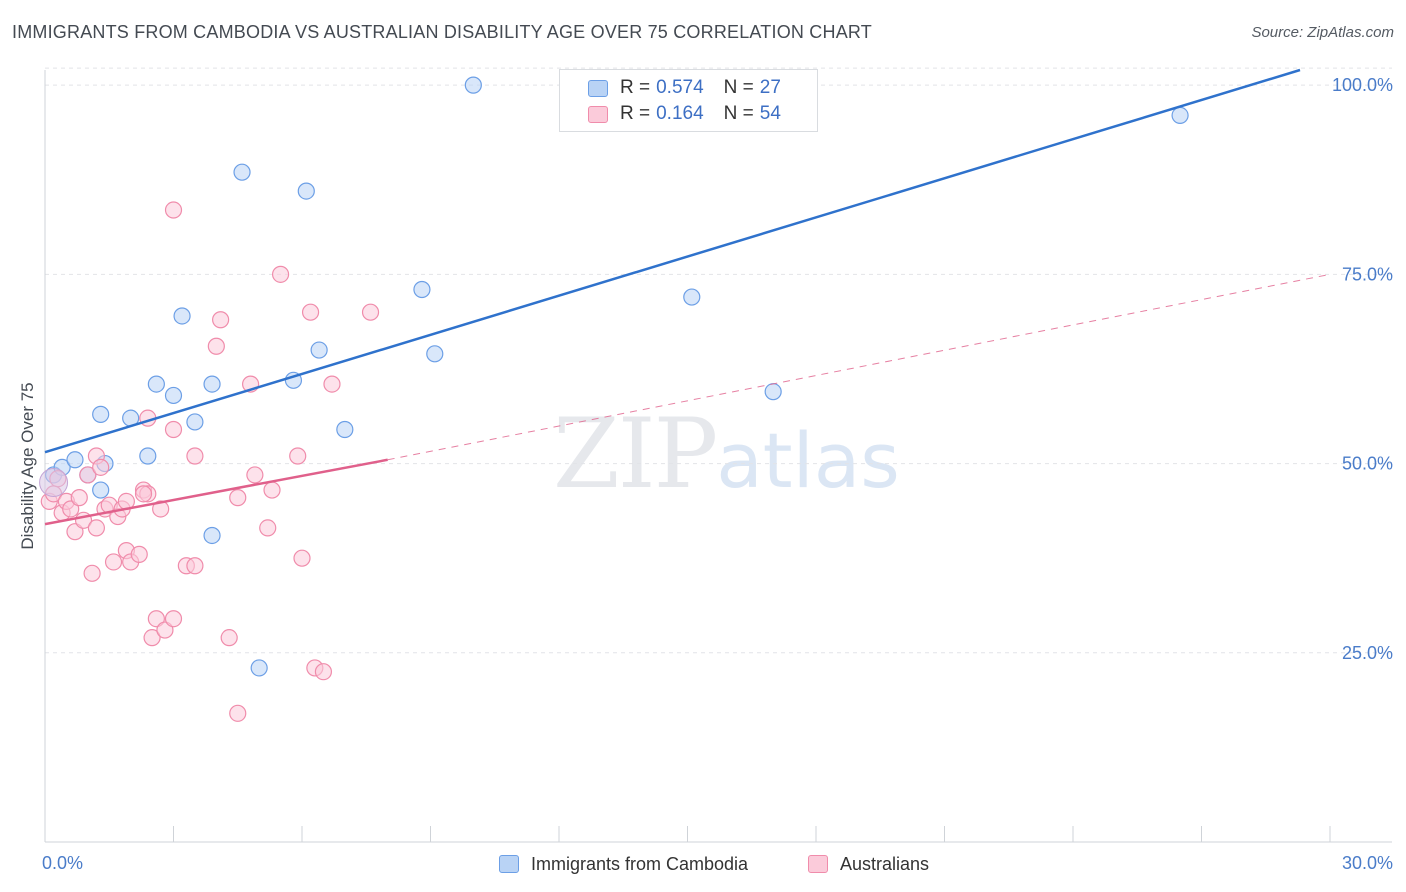 The height and width of the screenshot is (892, 1406). Describe the element at coordinates (808, 460) in the screenshot. I see `watermark-atlas: atlas` at that location.